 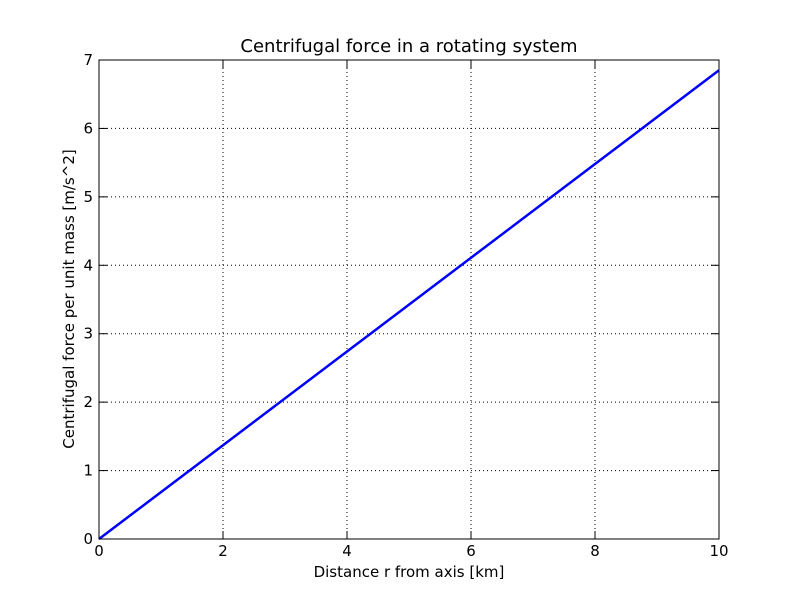 I want to click on y-axis-label: Centrifugal force per unit mass [m/s^2], so click(x=69, y=298).